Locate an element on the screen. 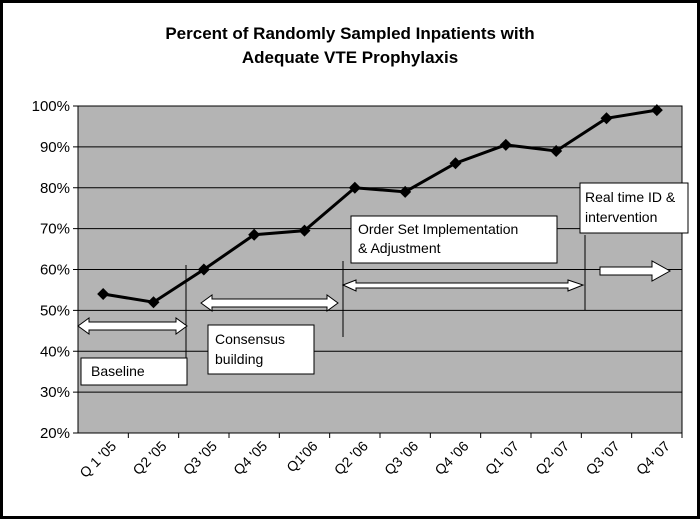 The width and height of the screenshot is (700, 519). x-tick-label: Q3 '06 is located at coordinates (401, 458).